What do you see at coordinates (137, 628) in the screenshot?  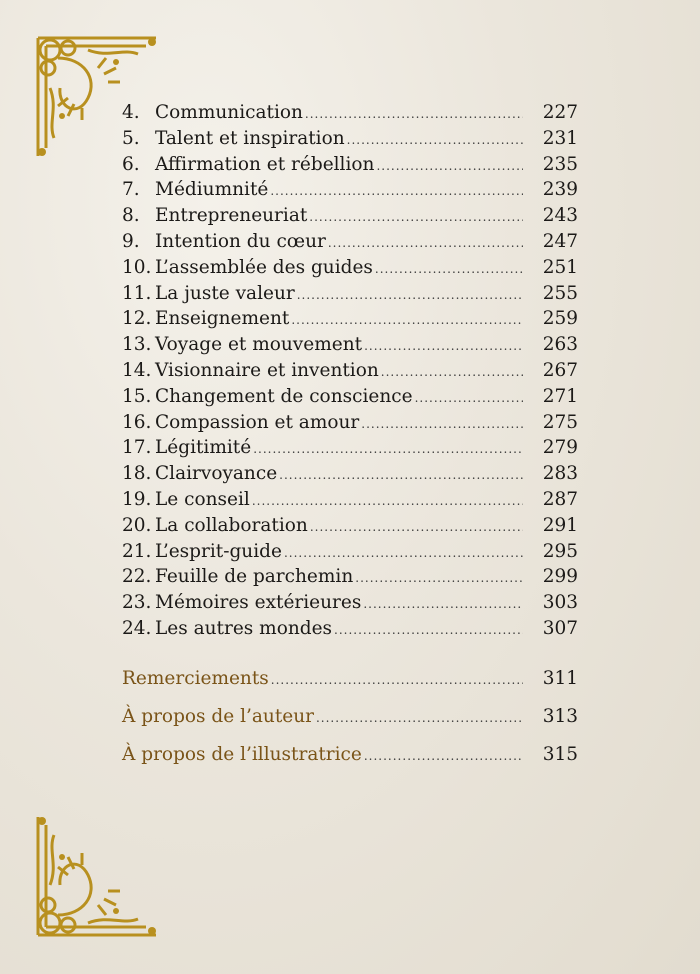 I see `chapter-number: 24.` at bounding box center [137, 628].